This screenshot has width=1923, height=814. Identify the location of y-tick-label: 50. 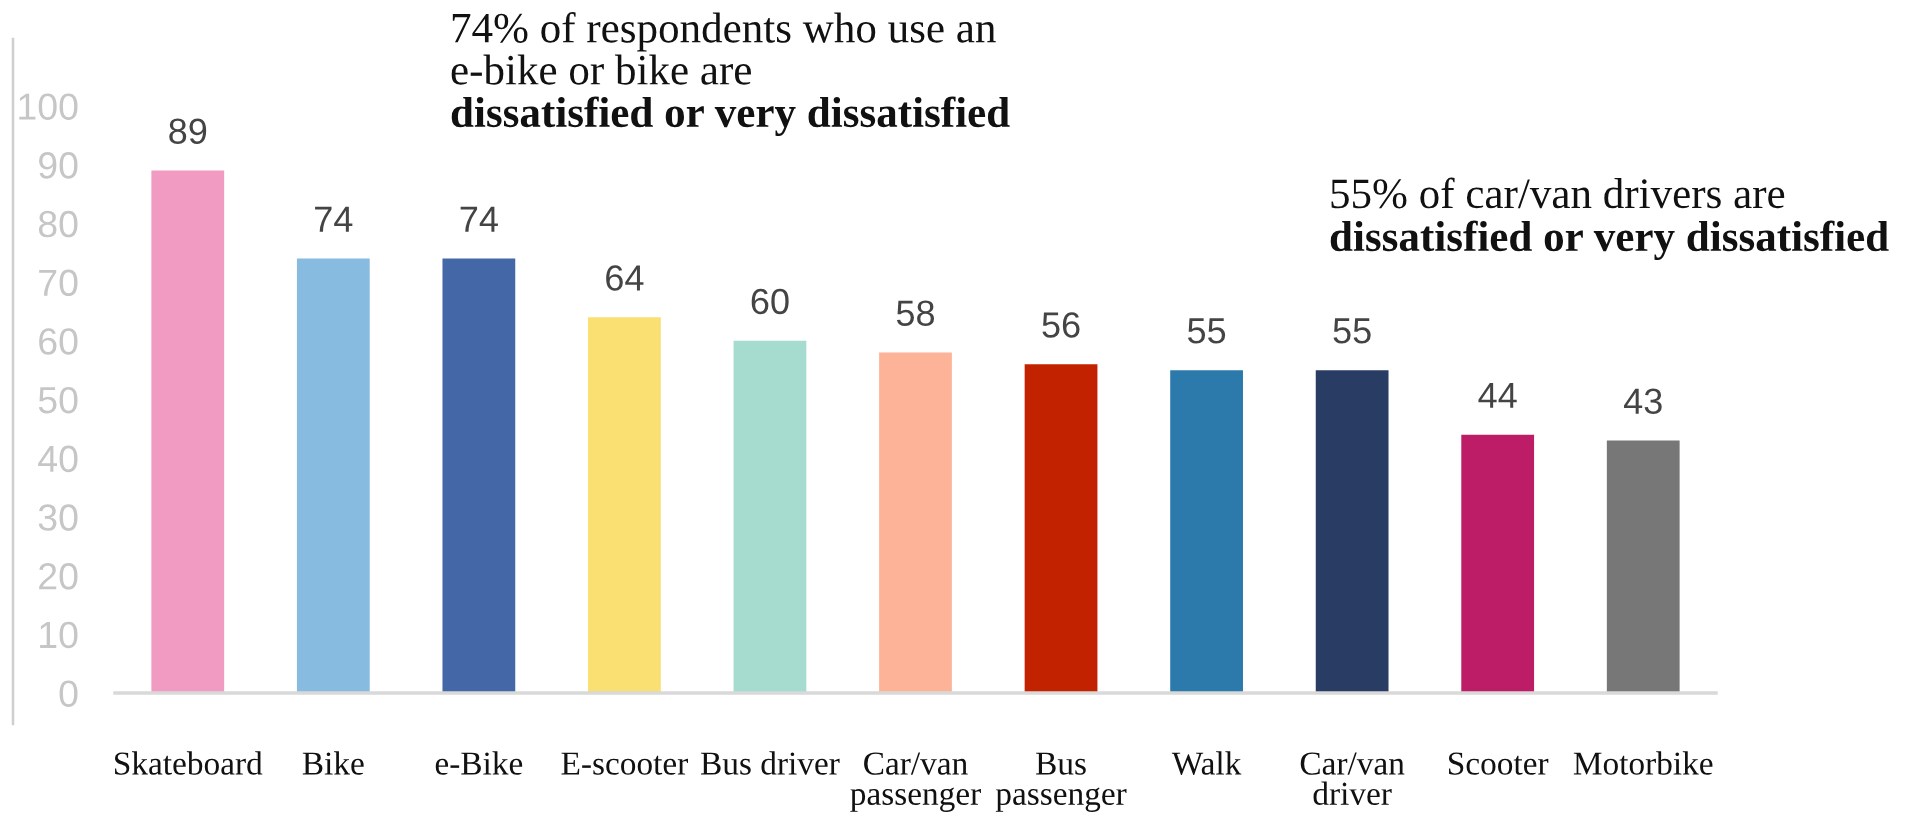
(58, 400).